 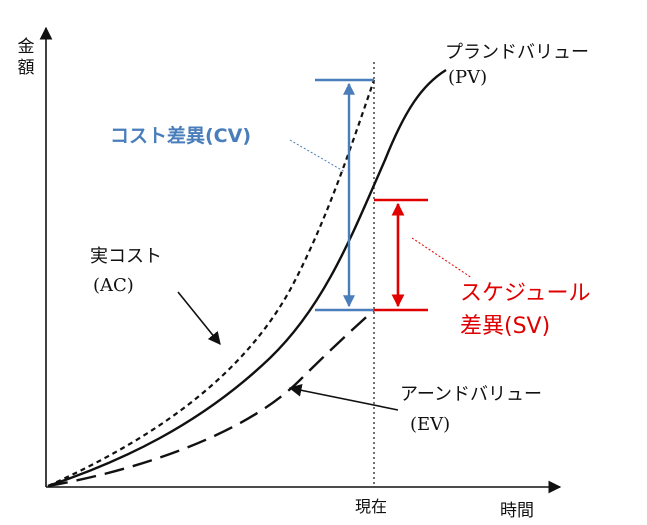 I want to click on ev-abbr: (EV), so click(x=430, y=424).